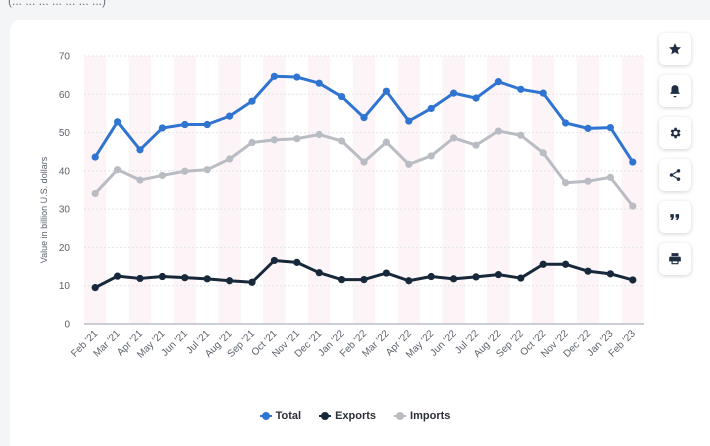 The width and height of the screenshot is (710, 446). Describe the element at coordinates (400, 416) in the screenshot. I see `legend-swatch-imports` at that location.